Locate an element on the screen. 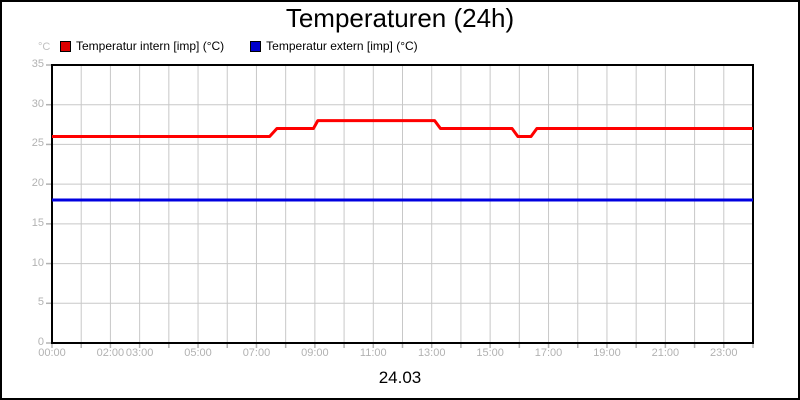  legend-label-extern: Temperatur extern [imp] (°C) is located at coordinates (342, 46).